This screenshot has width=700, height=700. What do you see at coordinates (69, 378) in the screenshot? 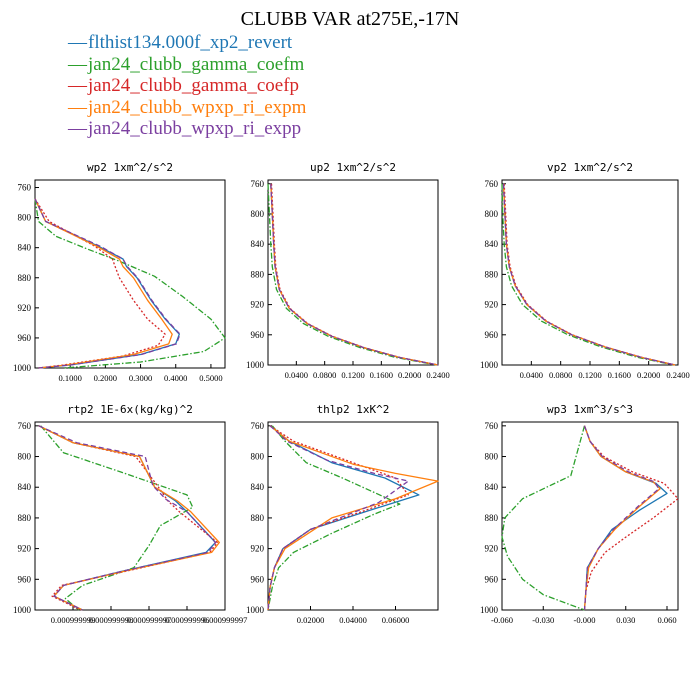
I see `x-tick-label: 0.1000` at bounding box center [69, 378].